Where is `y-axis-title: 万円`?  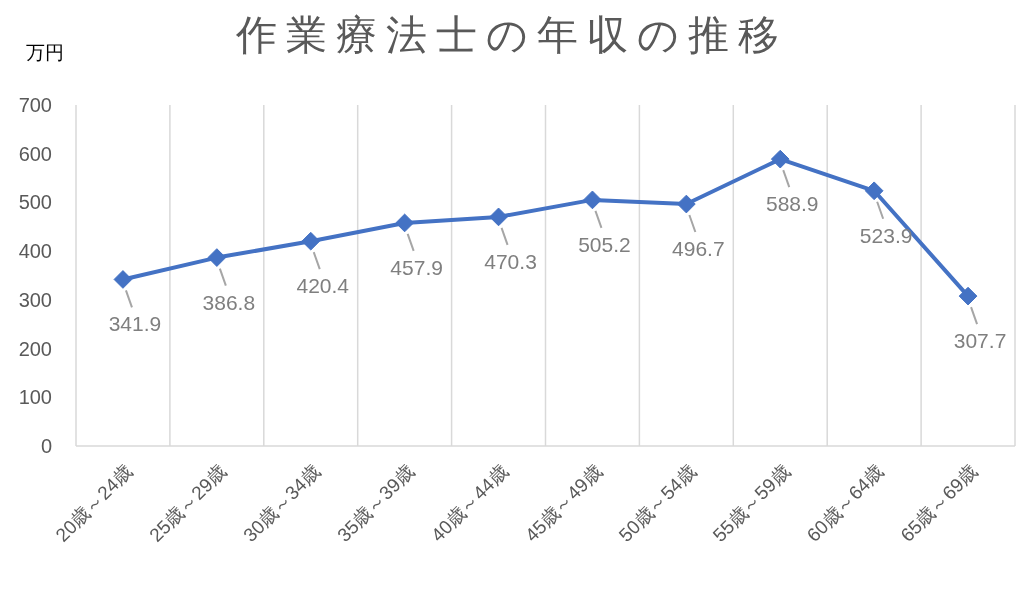
y-axis-title: 万円 is located at coordinates (45, 52).